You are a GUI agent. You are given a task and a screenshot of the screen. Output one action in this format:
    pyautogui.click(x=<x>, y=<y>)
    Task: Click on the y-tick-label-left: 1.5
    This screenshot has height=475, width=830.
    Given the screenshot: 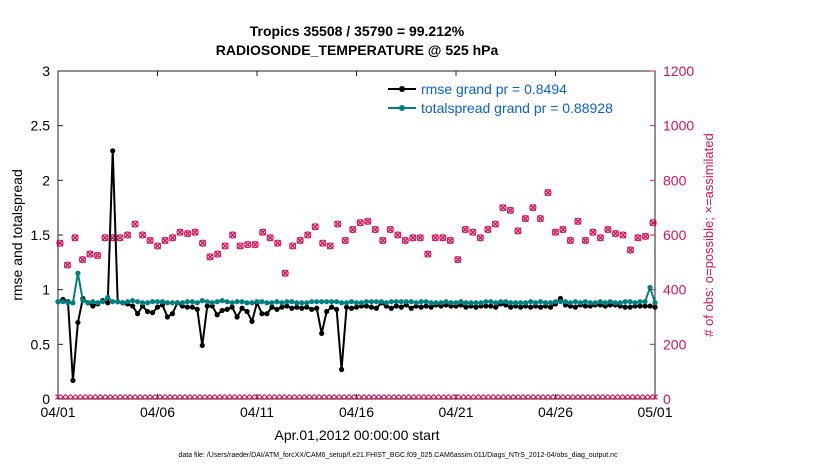 What is the action you would take?
    pyautogui.click(x=41, y=235)
    